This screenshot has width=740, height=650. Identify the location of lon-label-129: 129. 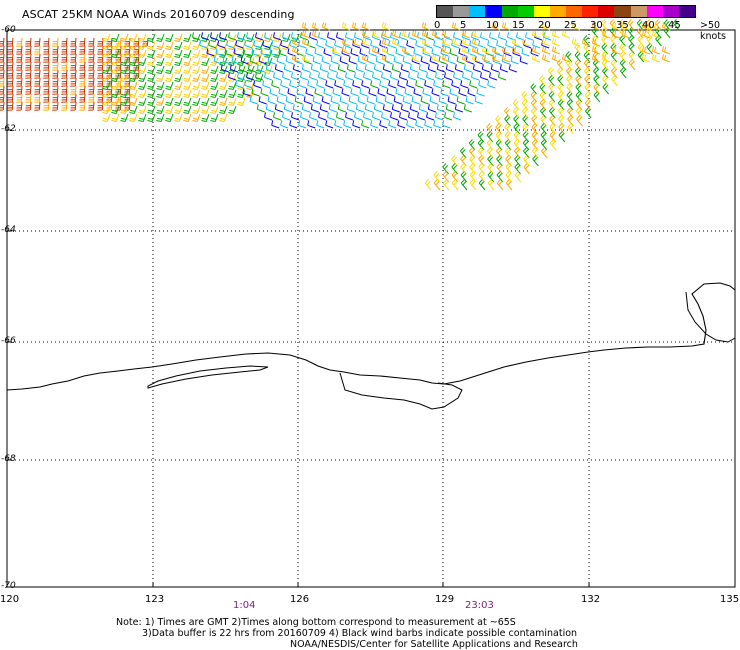
(445, 599).